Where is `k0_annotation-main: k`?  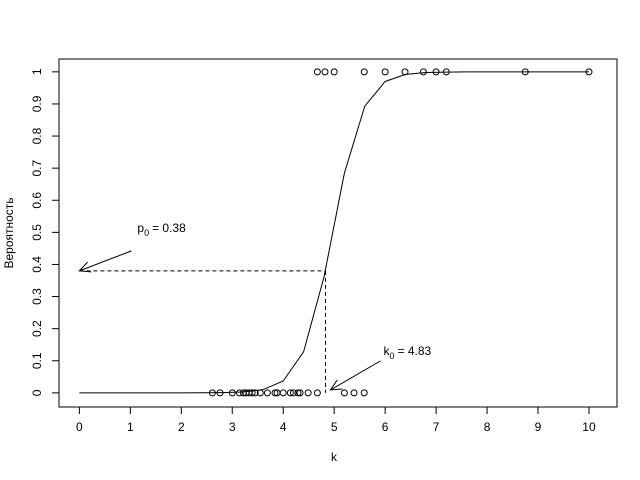 k0_annotation-main: k is located at coordinates (387, 351).